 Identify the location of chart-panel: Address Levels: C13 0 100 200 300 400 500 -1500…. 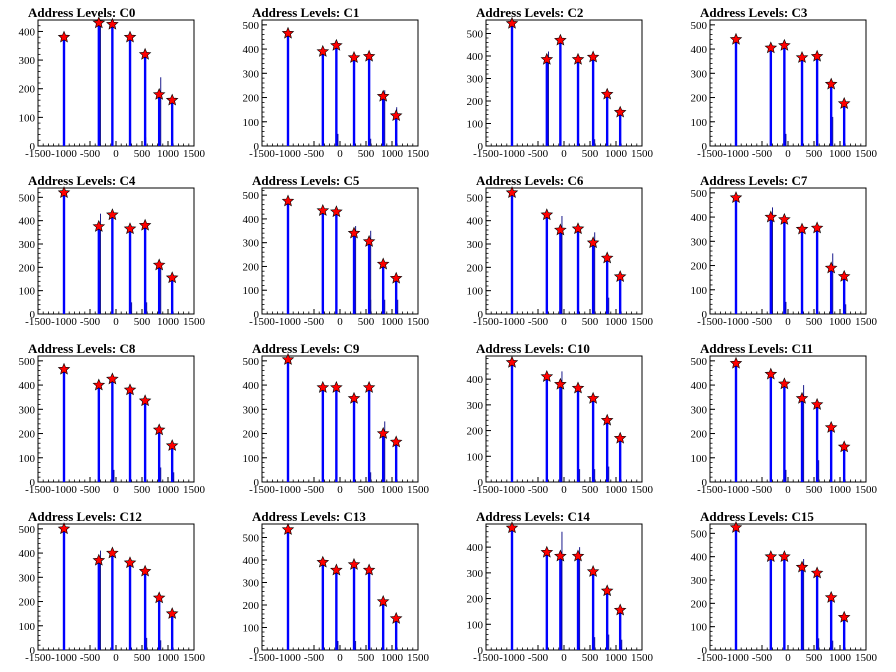
(336, 588).